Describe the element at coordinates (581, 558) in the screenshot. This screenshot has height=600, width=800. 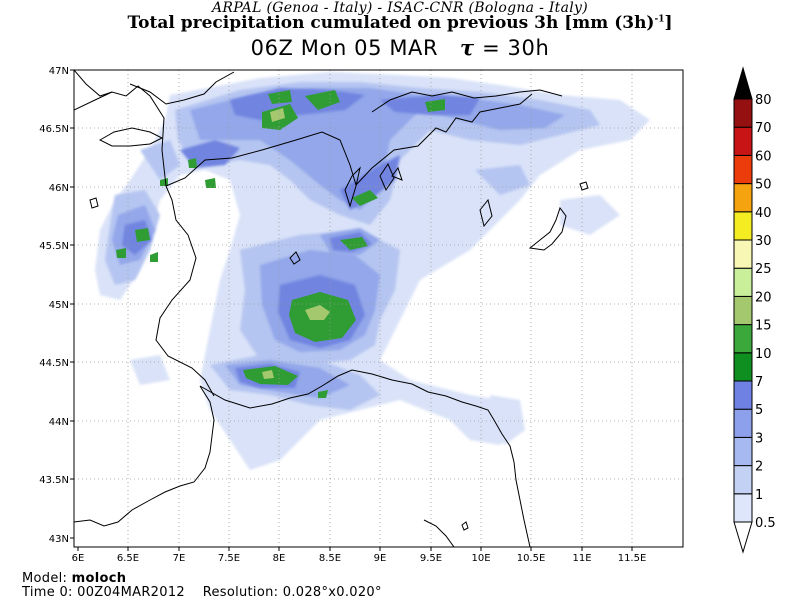
I see `lon-label-11e: 11E` at that location.